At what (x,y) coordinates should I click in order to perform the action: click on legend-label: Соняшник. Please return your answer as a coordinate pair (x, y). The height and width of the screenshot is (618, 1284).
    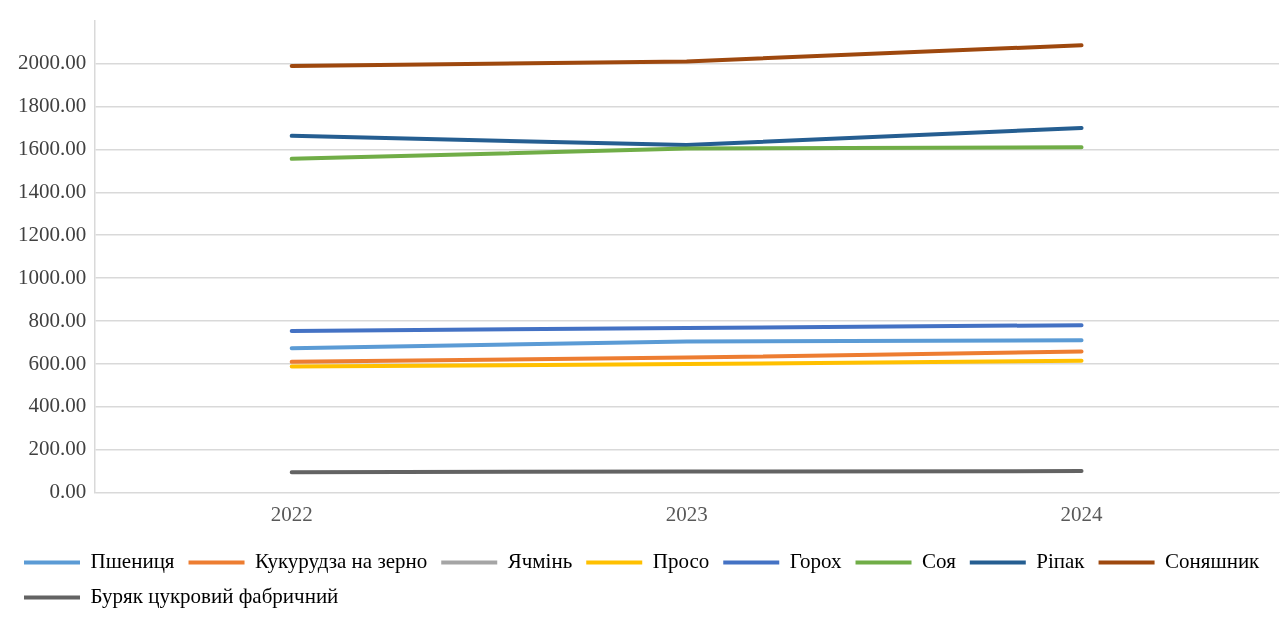
    Looking at the image, I should click on (1213, 561).